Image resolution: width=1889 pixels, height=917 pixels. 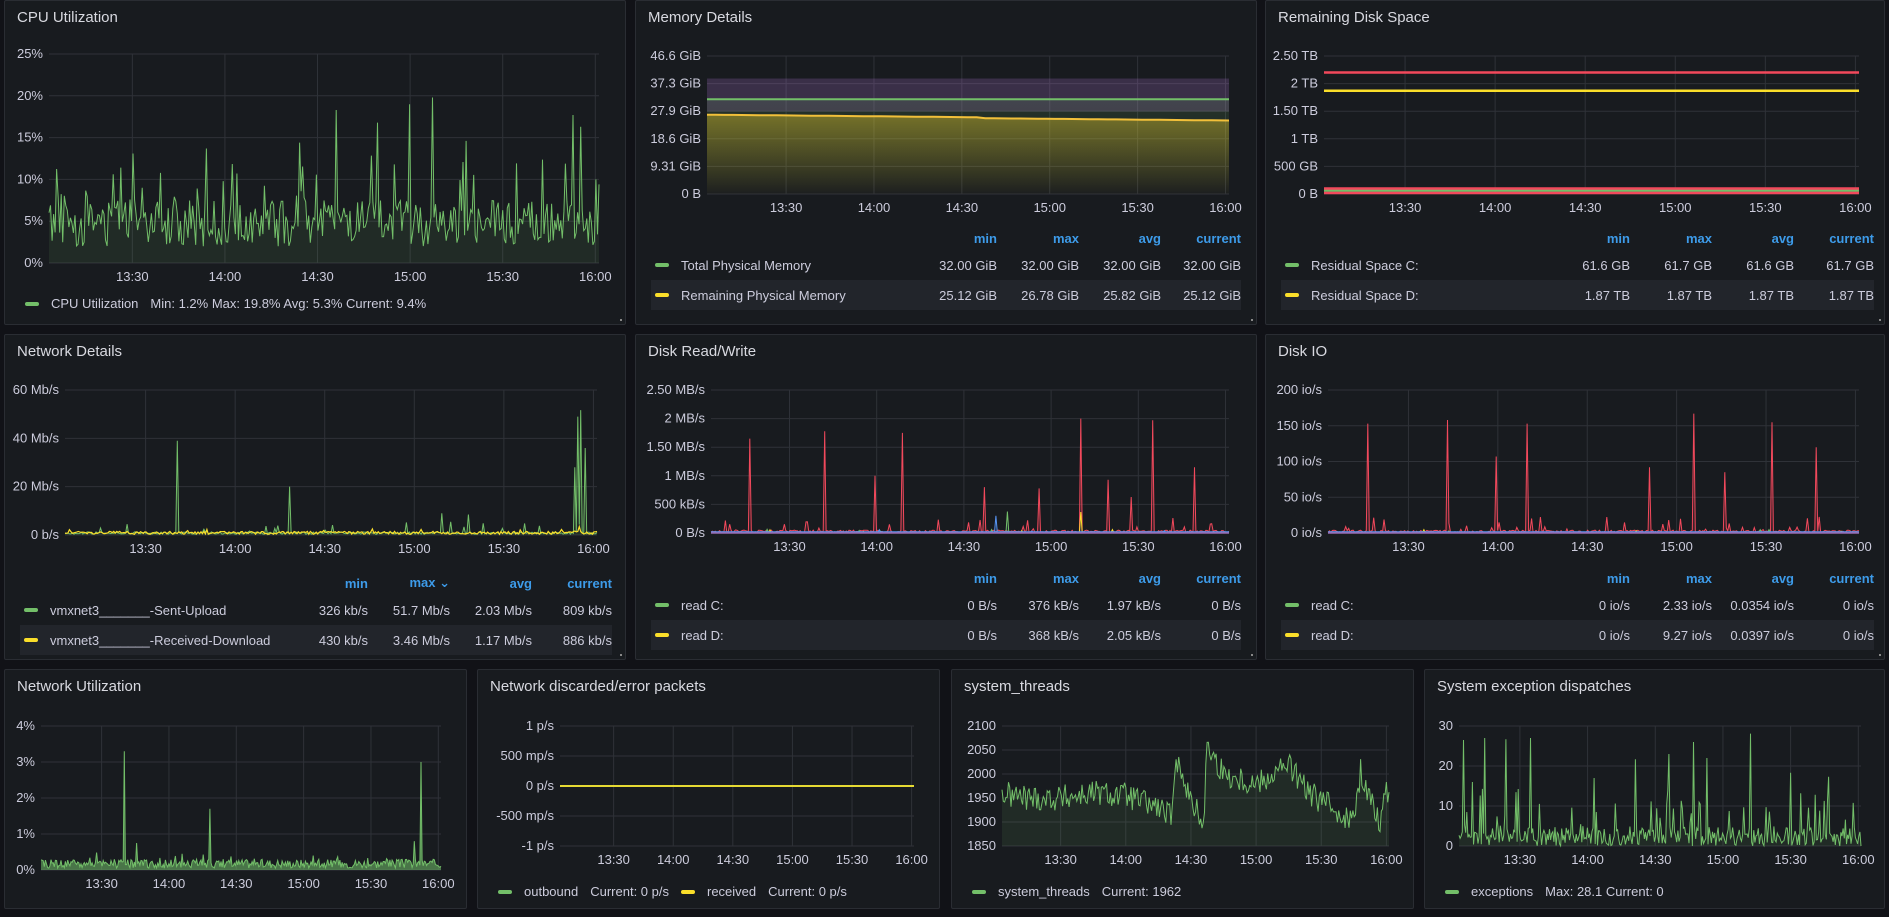 What do you see at coordinates (429, 582) in the screenshot?
I see `legend-header-max: max ⌄` at bounding box center [429, 582].